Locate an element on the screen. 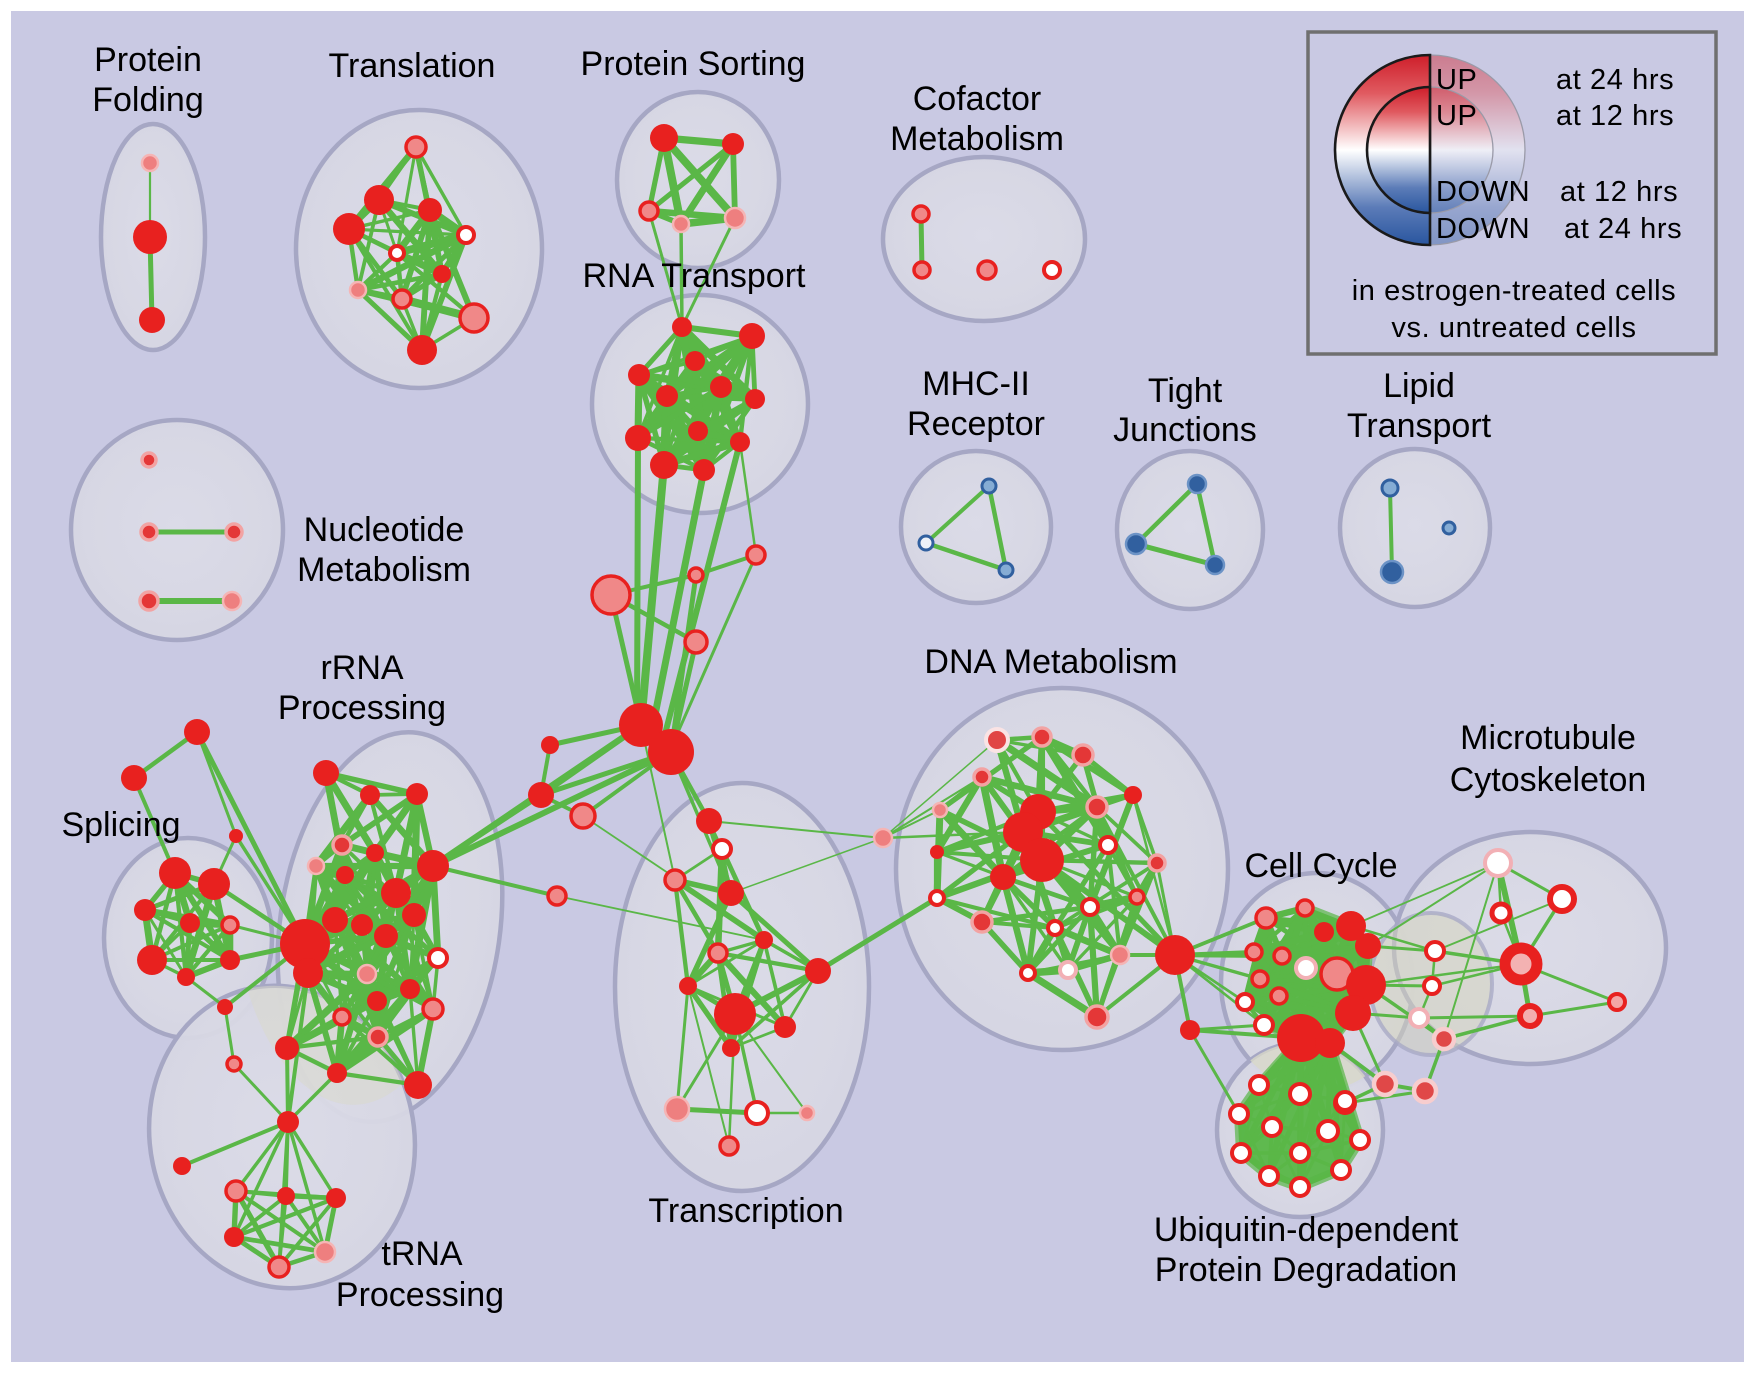 The width and height of the screenshot is (1750, 1376). svg-text: Receptor is located at coordinates (976, 424).